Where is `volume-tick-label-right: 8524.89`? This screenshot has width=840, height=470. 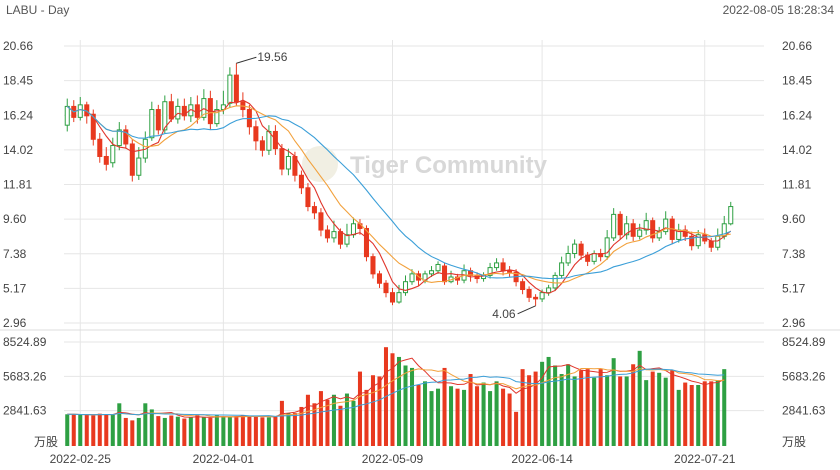 volume-tick-label-right: 8524.89 is located at coordinates (804, 342).